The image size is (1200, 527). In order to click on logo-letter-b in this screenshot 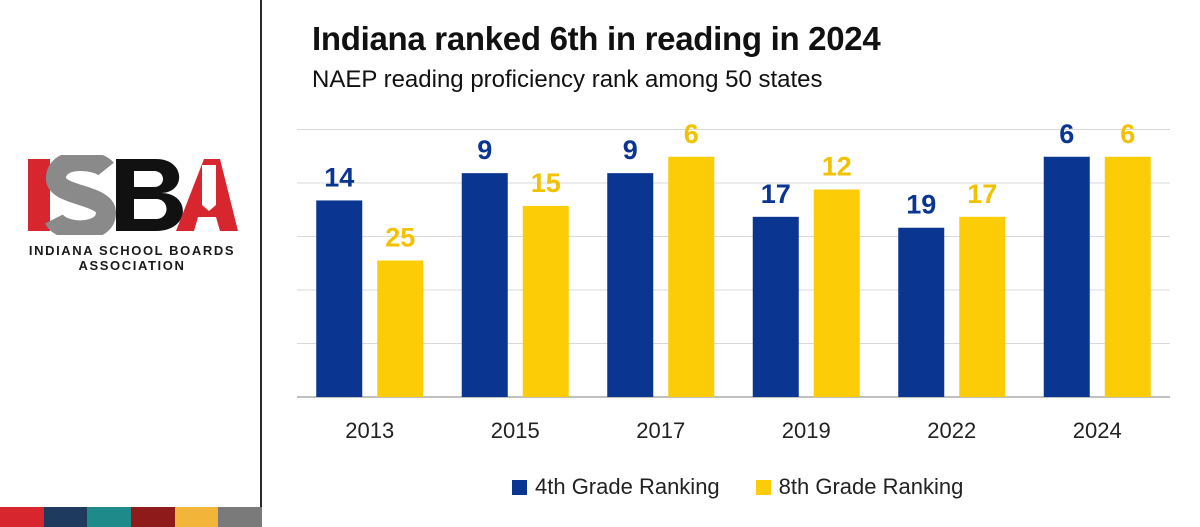, I will do `click(149, 195)`.